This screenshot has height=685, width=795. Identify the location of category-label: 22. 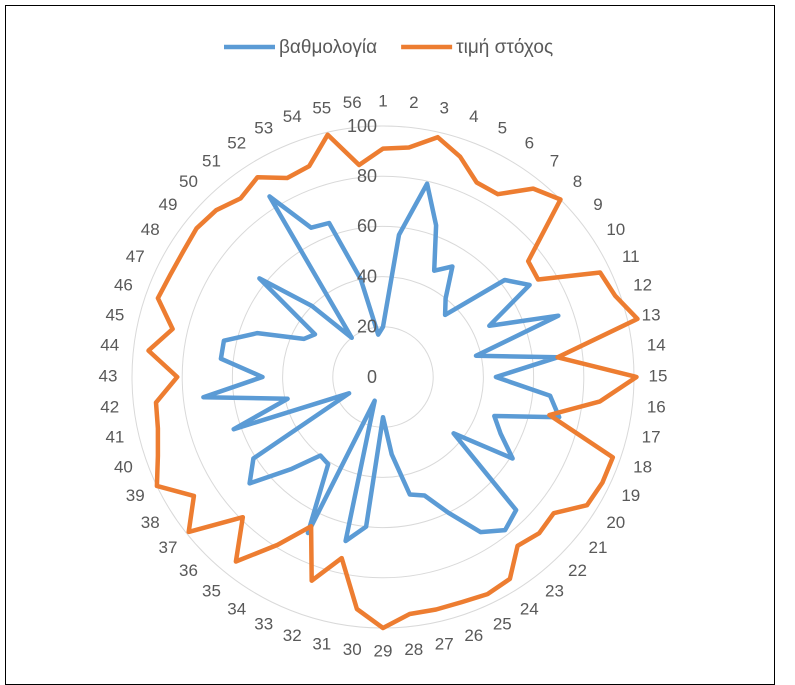
(577, 570).